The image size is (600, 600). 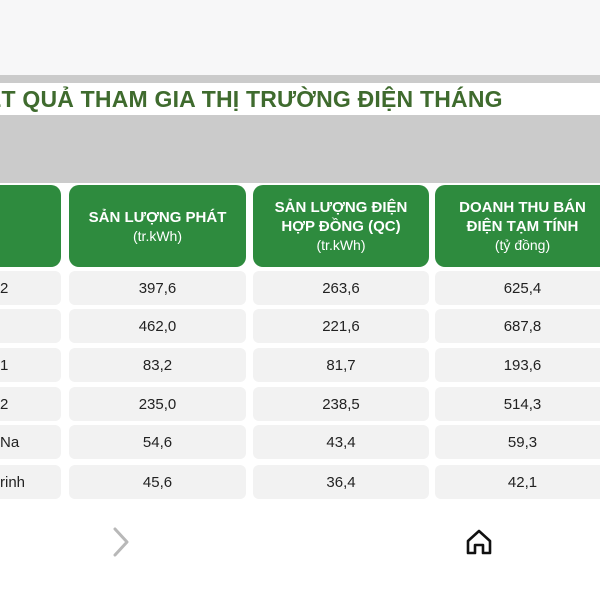 What do you see at coordinates (157, 235) in the screenshot?
I see `header-output-unit: (tr.kWh)` at bounding box center [157, 235].